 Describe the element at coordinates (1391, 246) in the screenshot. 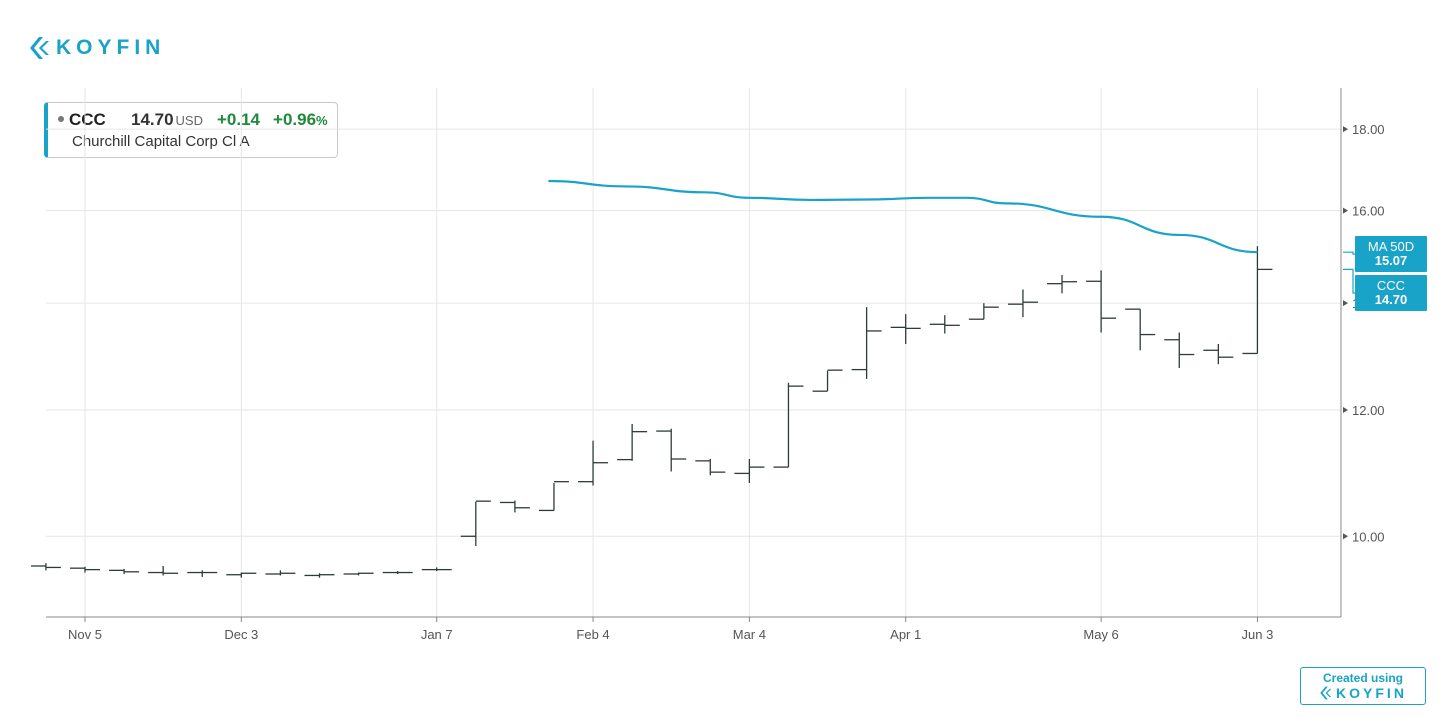

I see `value-tag-label: MA 50D` at that location.